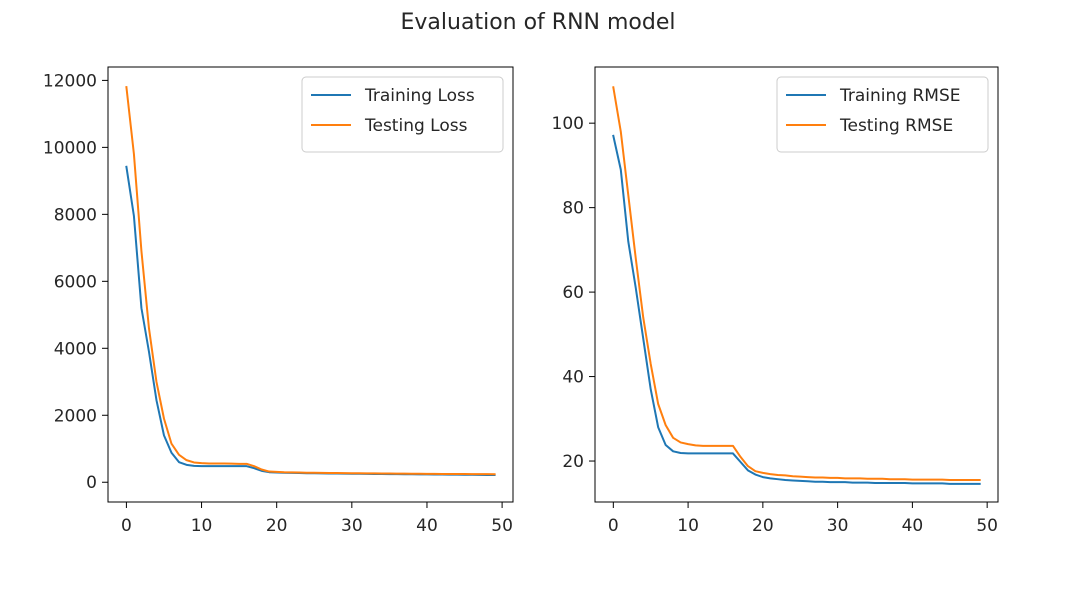 Image resolution: width=1082 pixels, height=600 pixels. Describe the element at coordinates (896, 126) in the screenshot. I see `testing-rmse-legend-label: Testing RMSE` at that location.